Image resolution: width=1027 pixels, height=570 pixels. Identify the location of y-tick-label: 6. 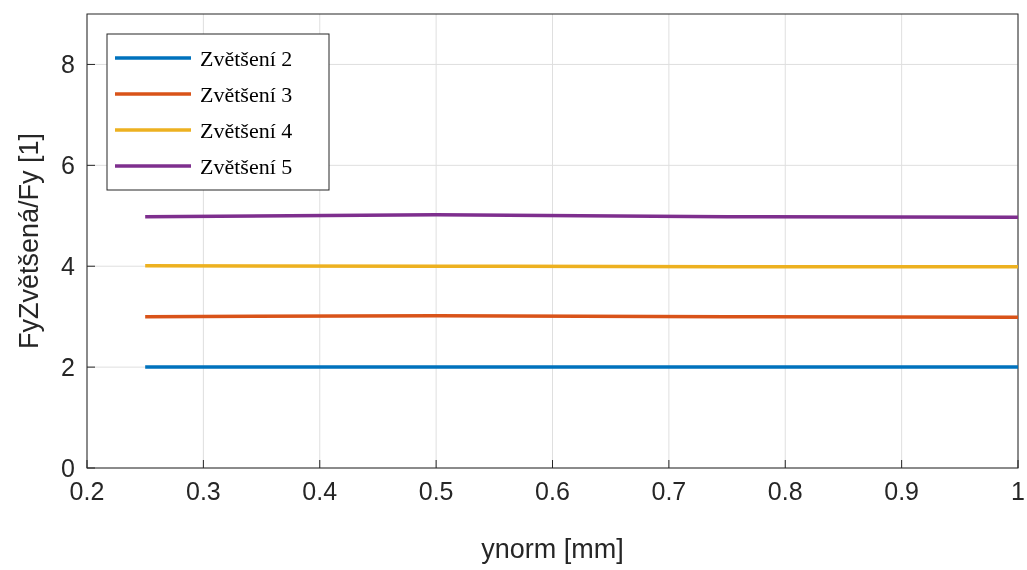
(68, 165).